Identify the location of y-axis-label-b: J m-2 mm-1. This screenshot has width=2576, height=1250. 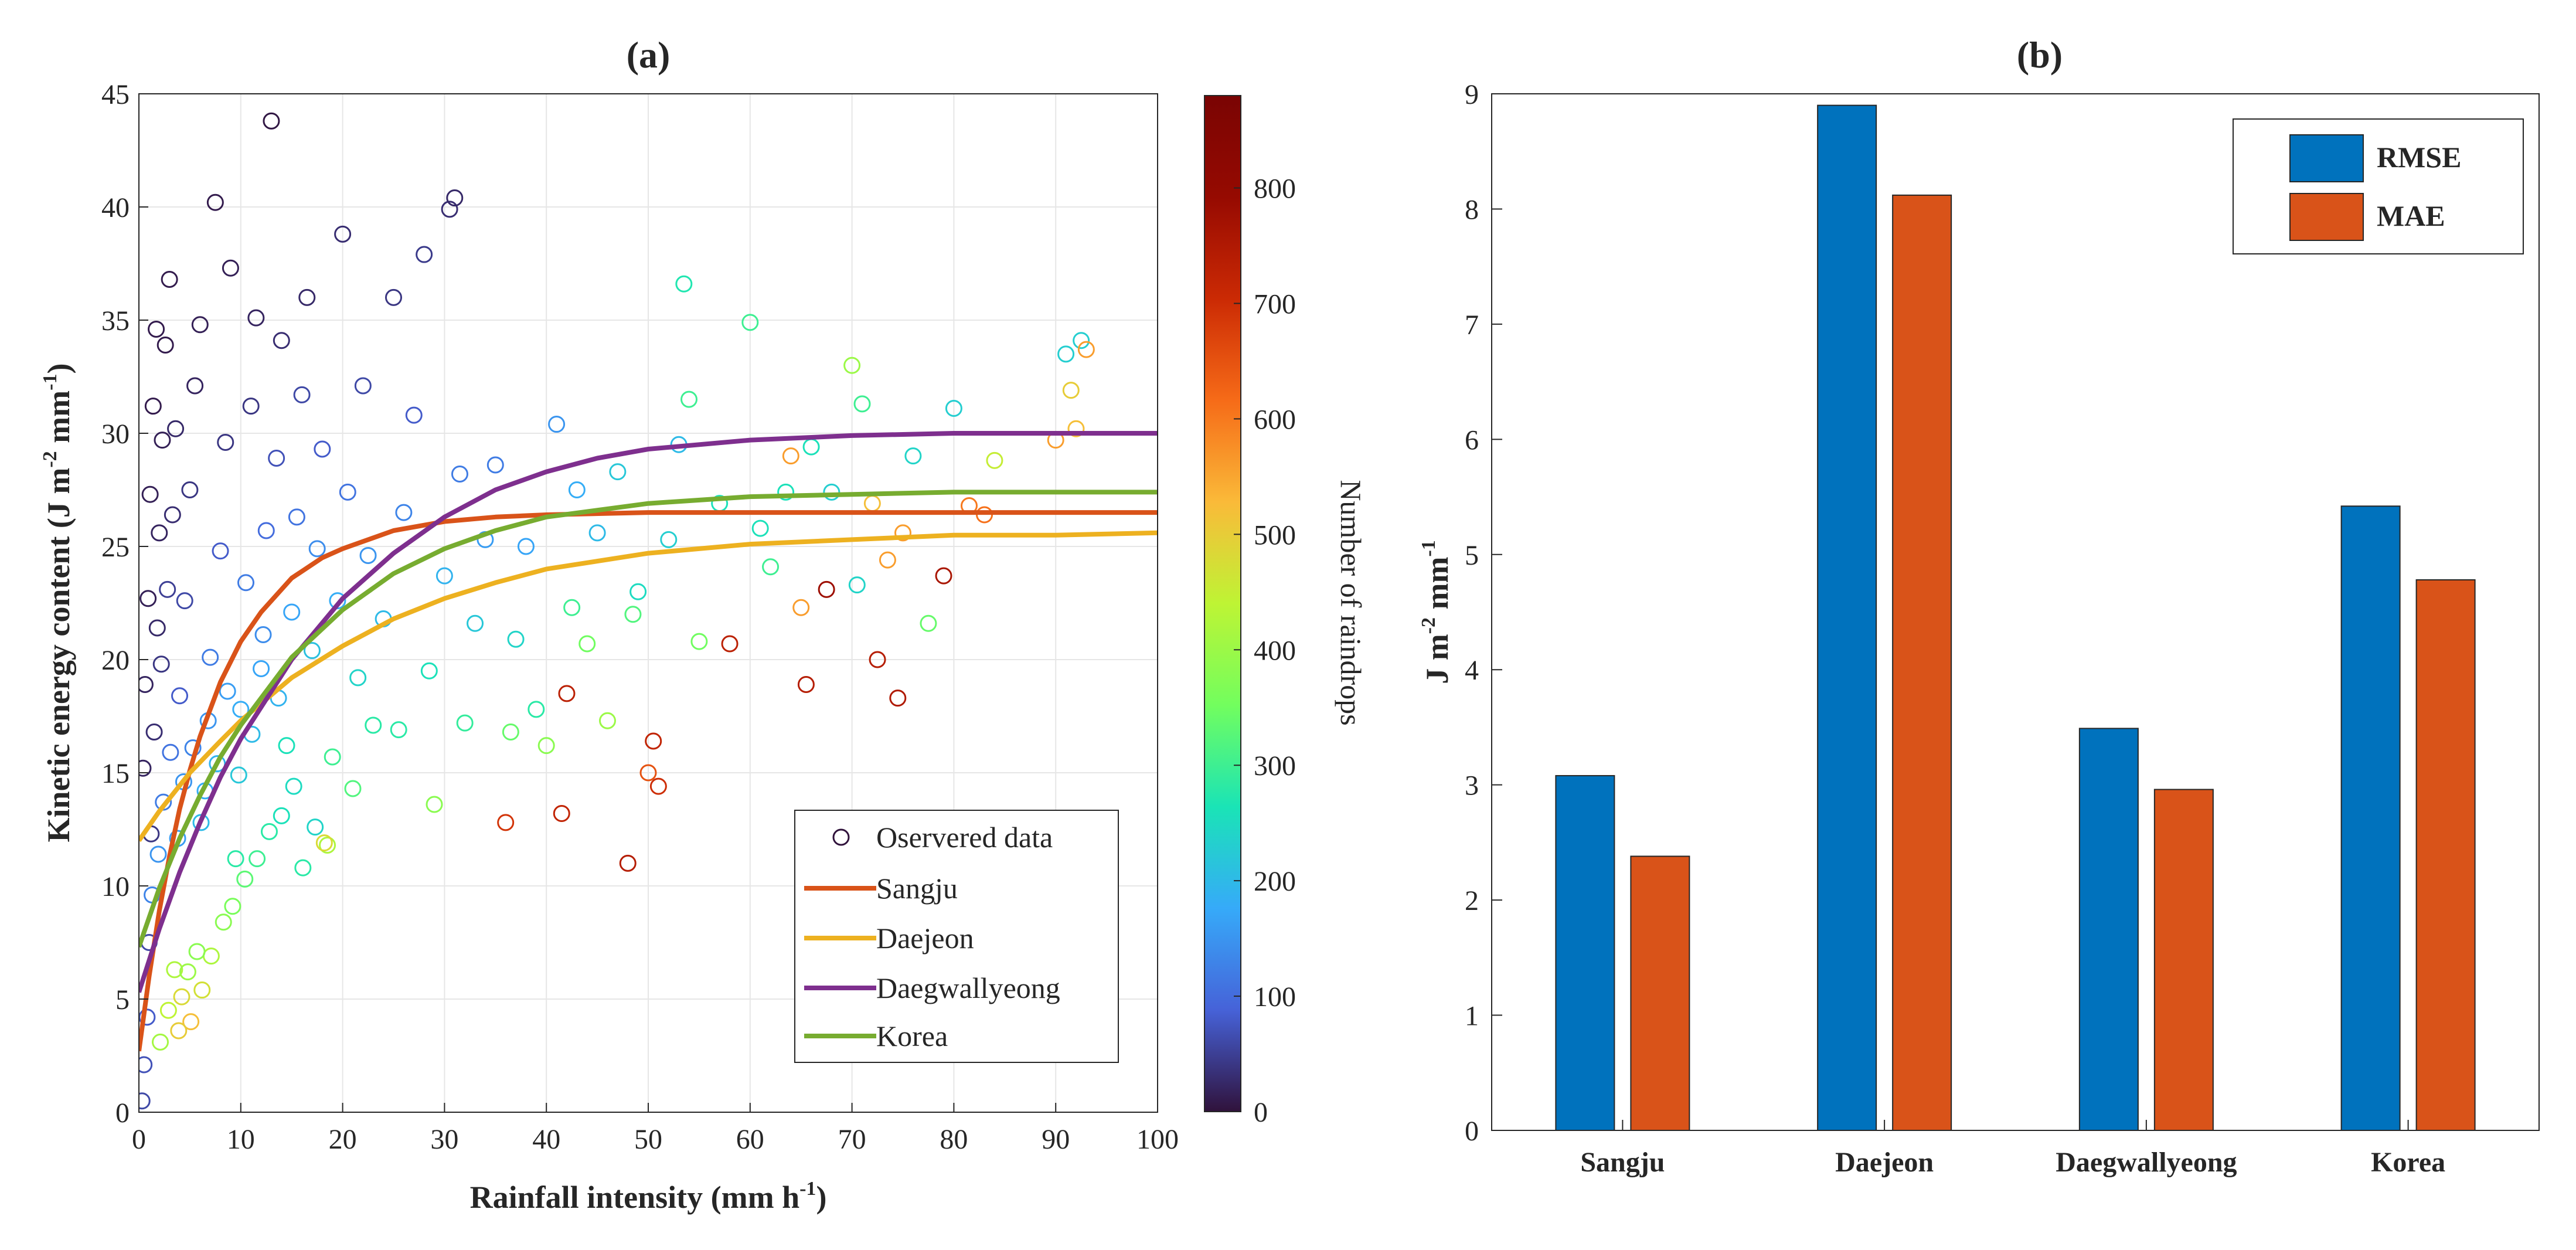
(1436, 612).